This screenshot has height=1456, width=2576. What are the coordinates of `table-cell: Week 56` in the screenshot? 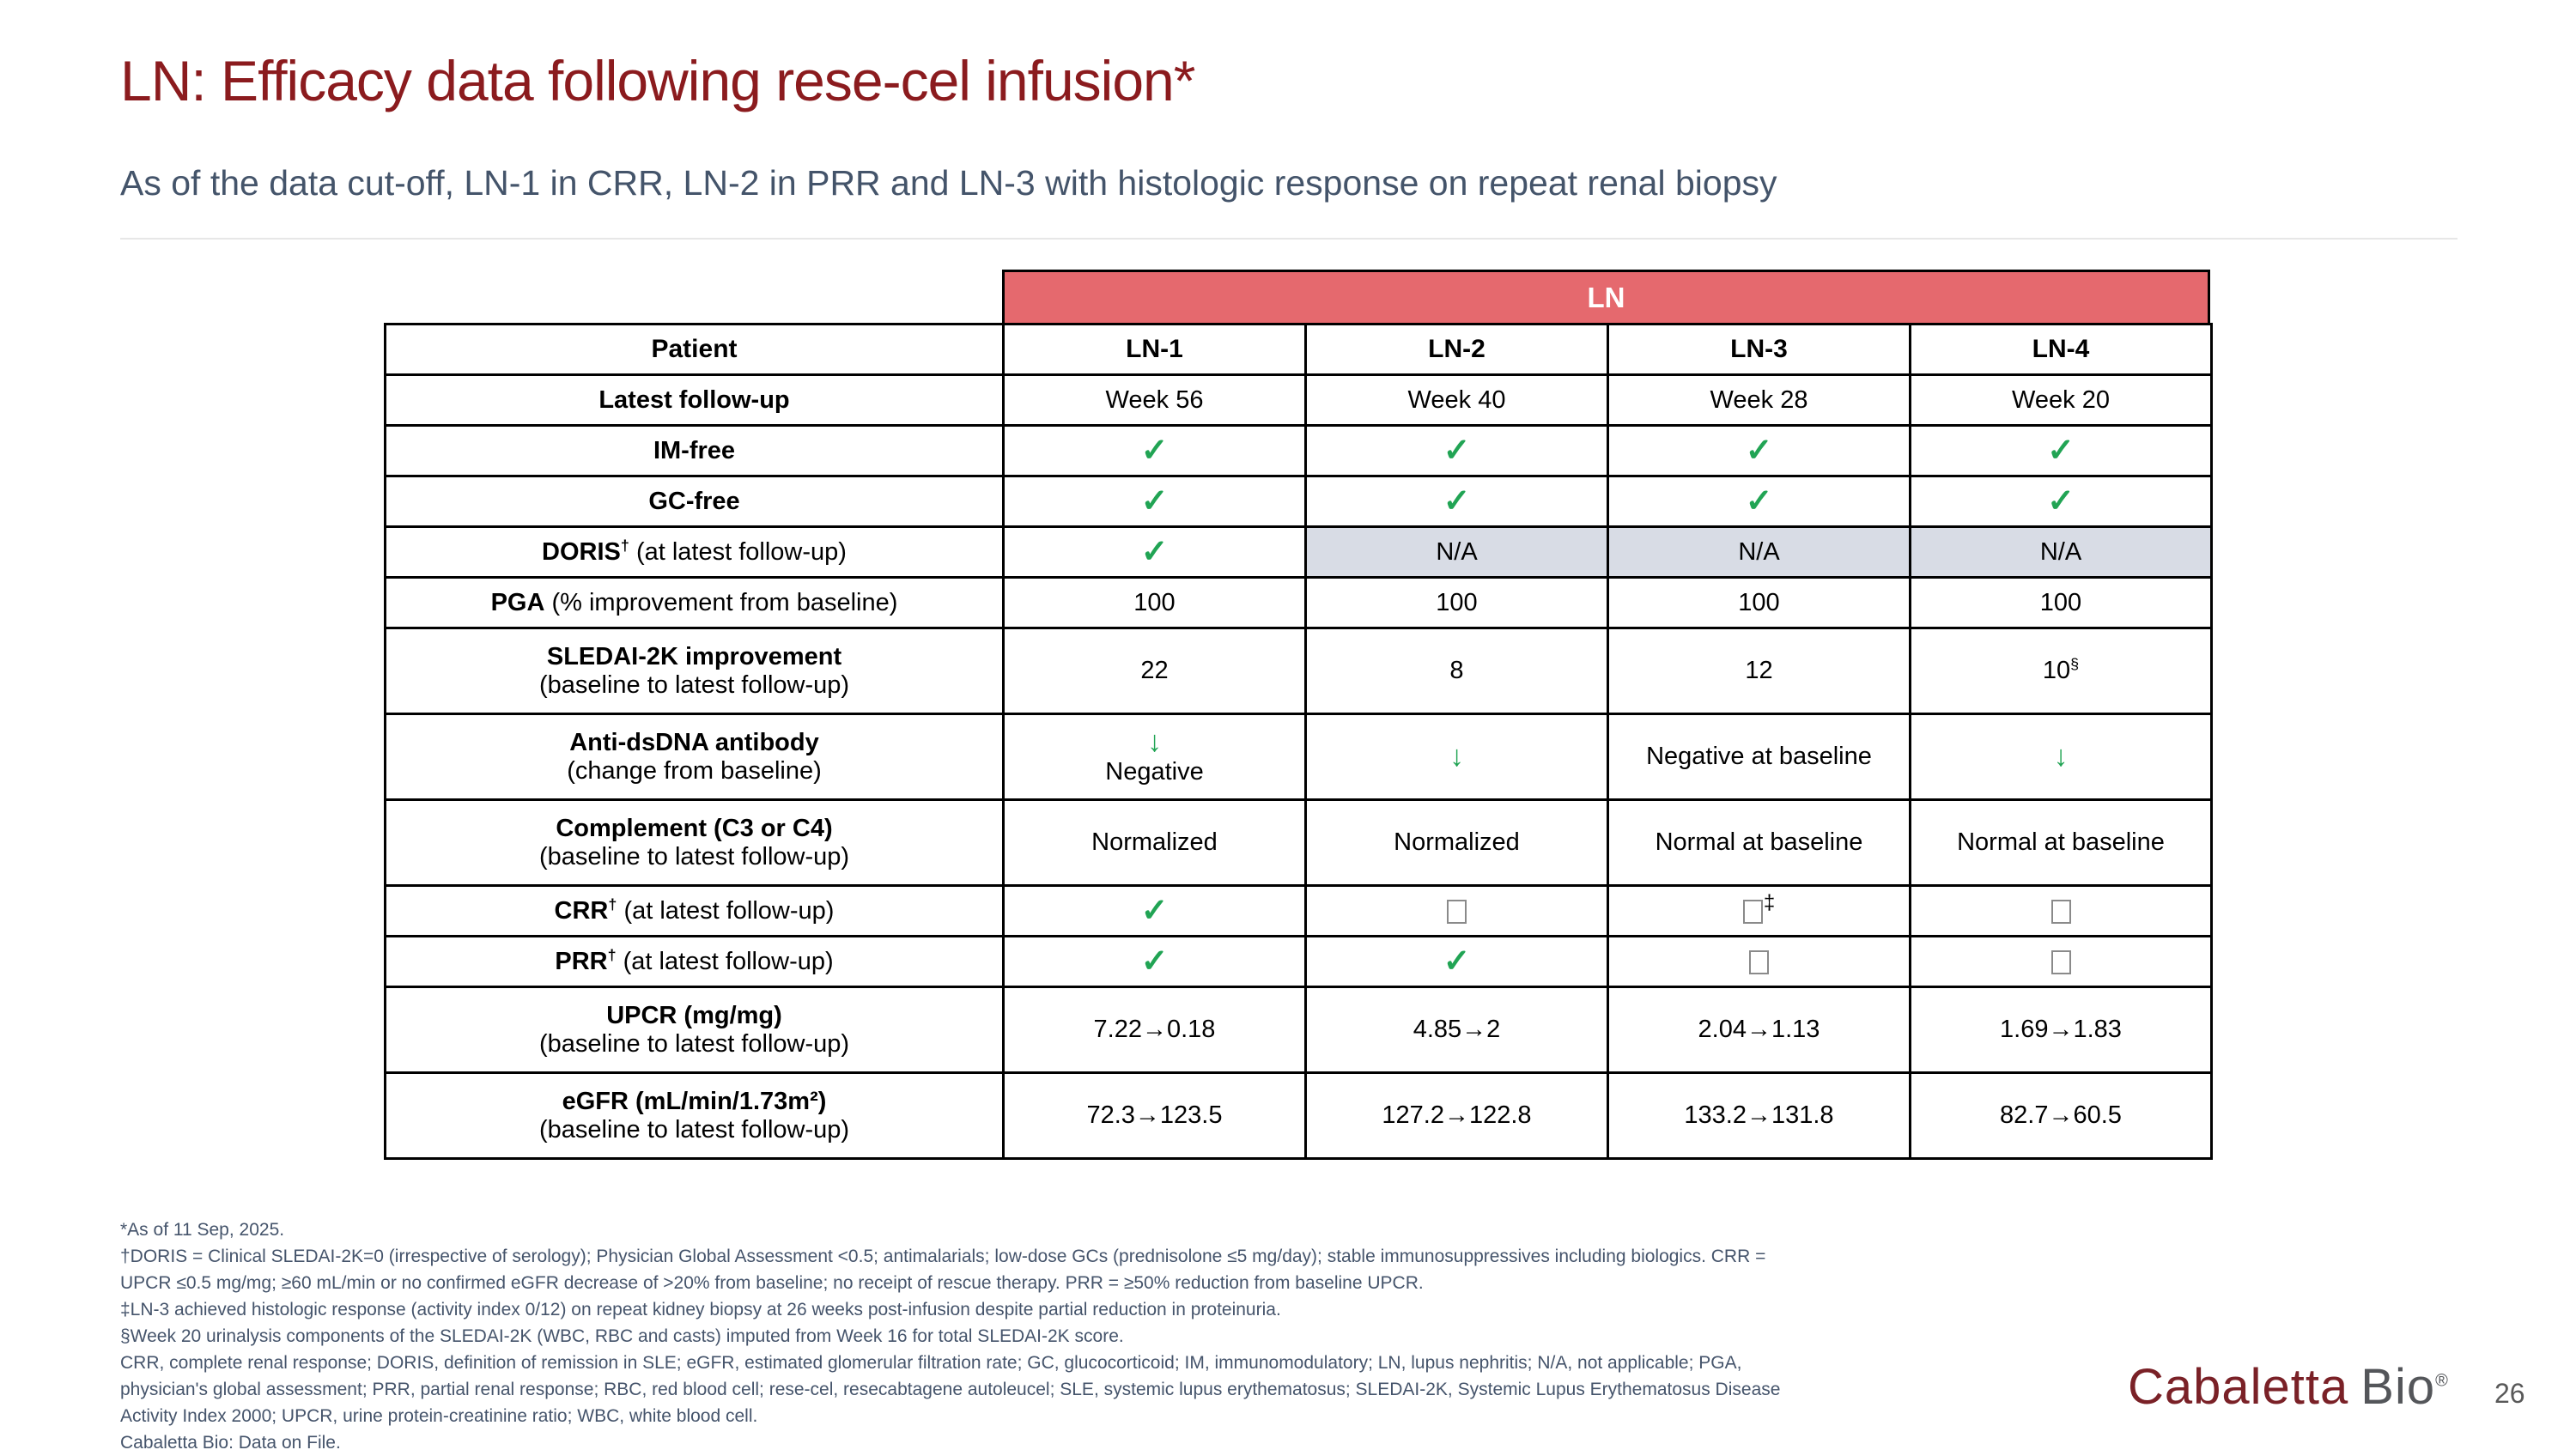 It's located at (1155, 400).